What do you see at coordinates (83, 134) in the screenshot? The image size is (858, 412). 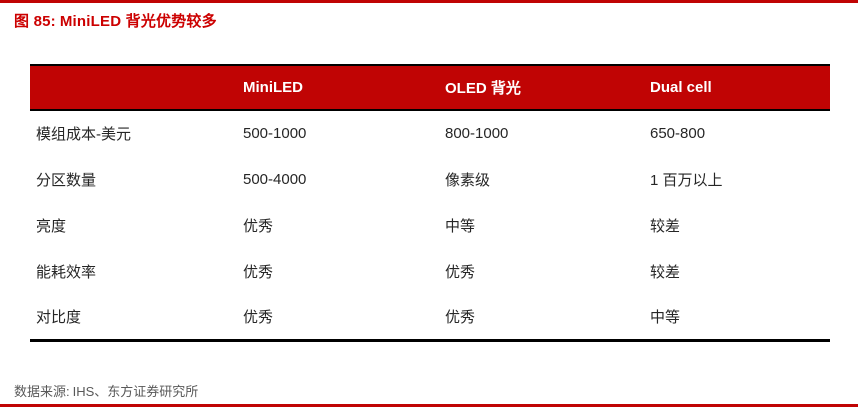 I see `row-label: 模组成本-美元` at bounding box center [83, 134].